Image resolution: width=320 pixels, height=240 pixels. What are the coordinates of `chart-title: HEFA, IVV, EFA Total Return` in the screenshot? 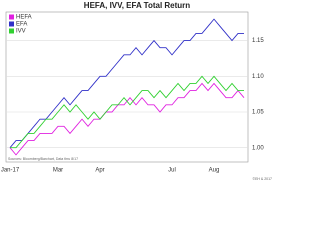 It's located at (137, 5).